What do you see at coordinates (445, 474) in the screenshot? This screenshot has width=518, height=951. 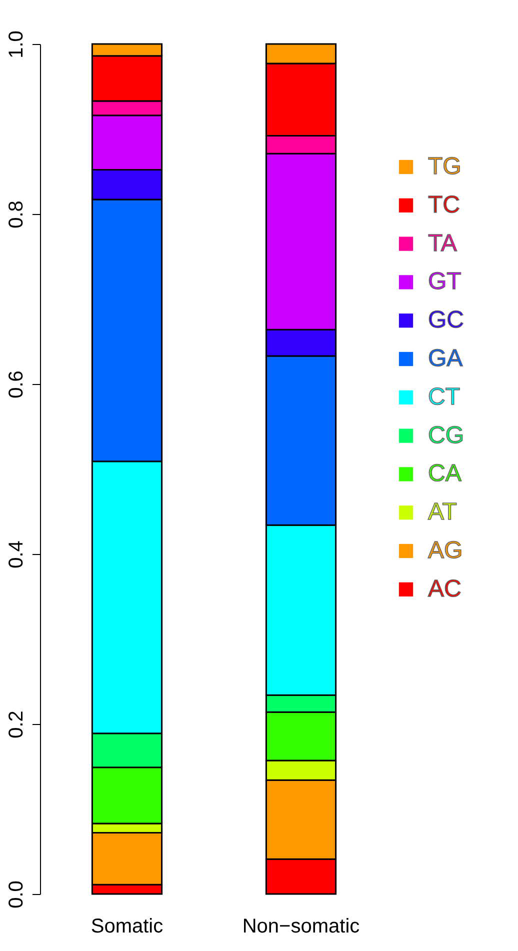 I see `legend-label: CA` at bounding box center [445, 474].